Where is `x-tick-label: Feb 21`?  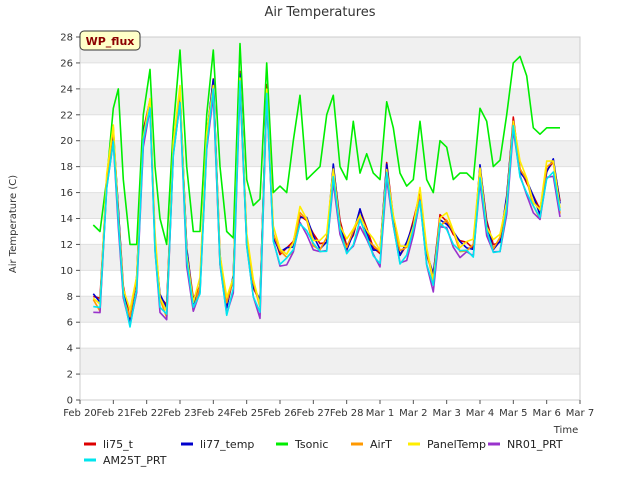 x-tick-label: Feb 21 is located at coordinates (114, 413).